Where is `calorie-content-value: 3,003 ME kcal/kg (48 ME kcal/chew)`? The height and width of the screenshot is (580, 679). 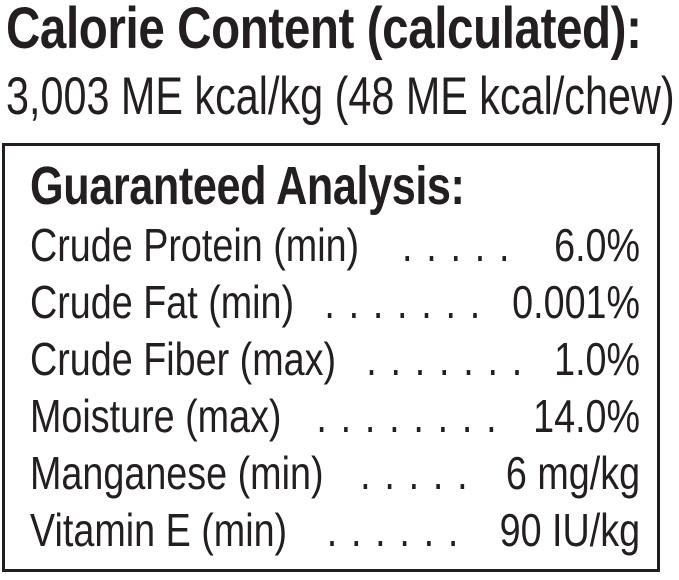 calorie-content-value: 3,003 ME kcal/kg (48 ME kcal/chew) is located at coordinates (340, 96).